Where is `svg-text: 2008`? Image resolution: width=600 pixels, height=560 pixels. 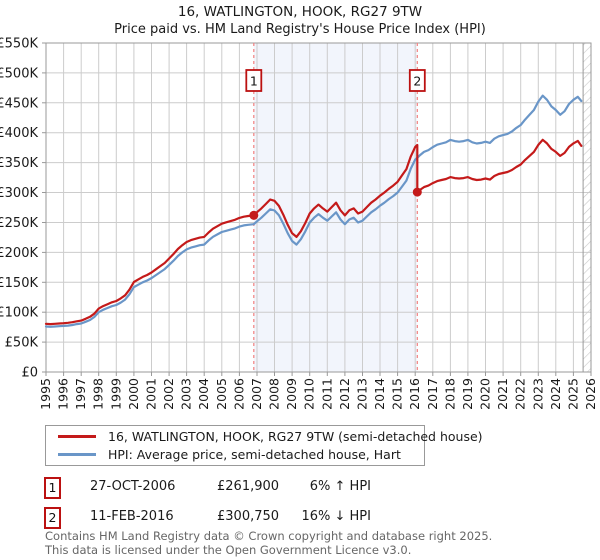 svg-text: 2008 is located at coordinates (274, 394).